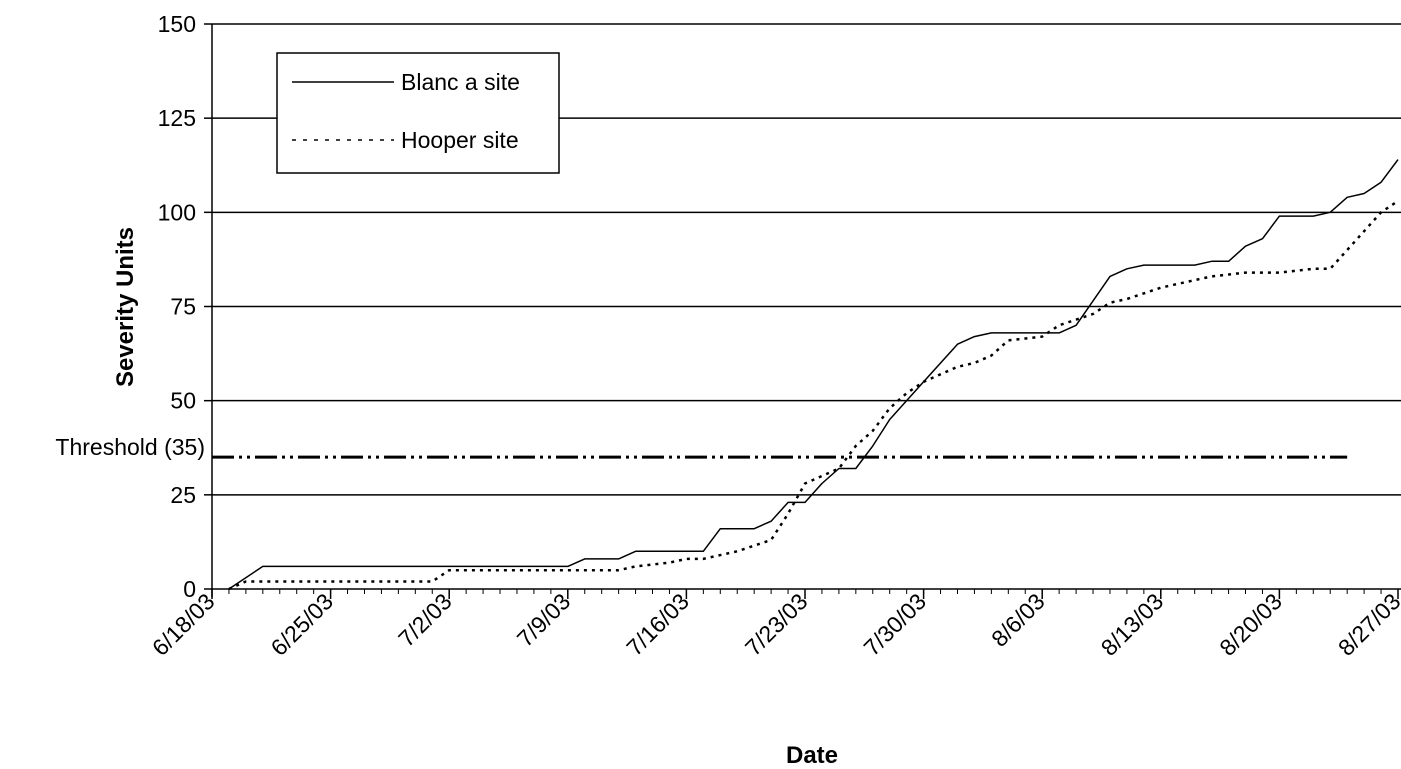 The height and width of the screenshot is (769, 1401). I want to click on x-tick-label: 7/2/03, so click(425, 620).